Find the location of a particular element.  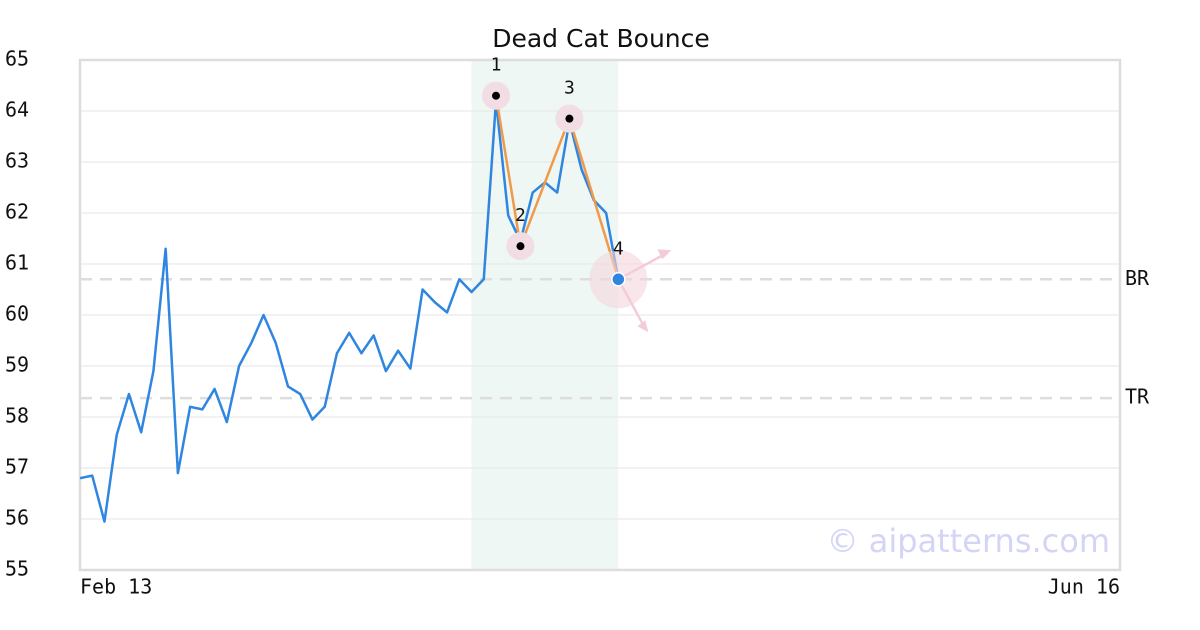

y-tick-label: 57 is located at coordinates (17, 467).